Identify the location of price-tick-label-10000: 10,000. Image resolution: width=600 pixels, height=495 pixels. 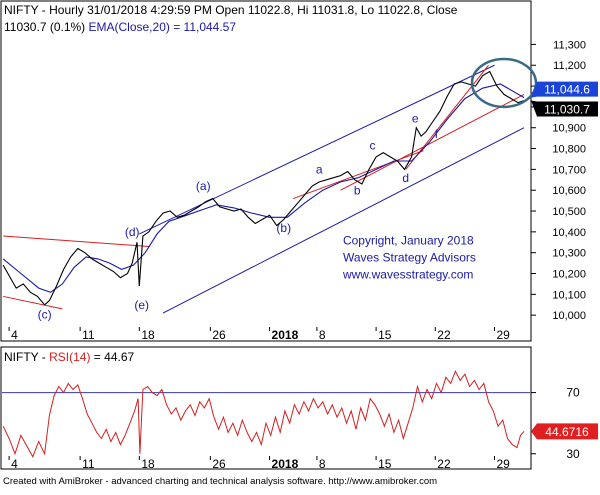
(569, 316).